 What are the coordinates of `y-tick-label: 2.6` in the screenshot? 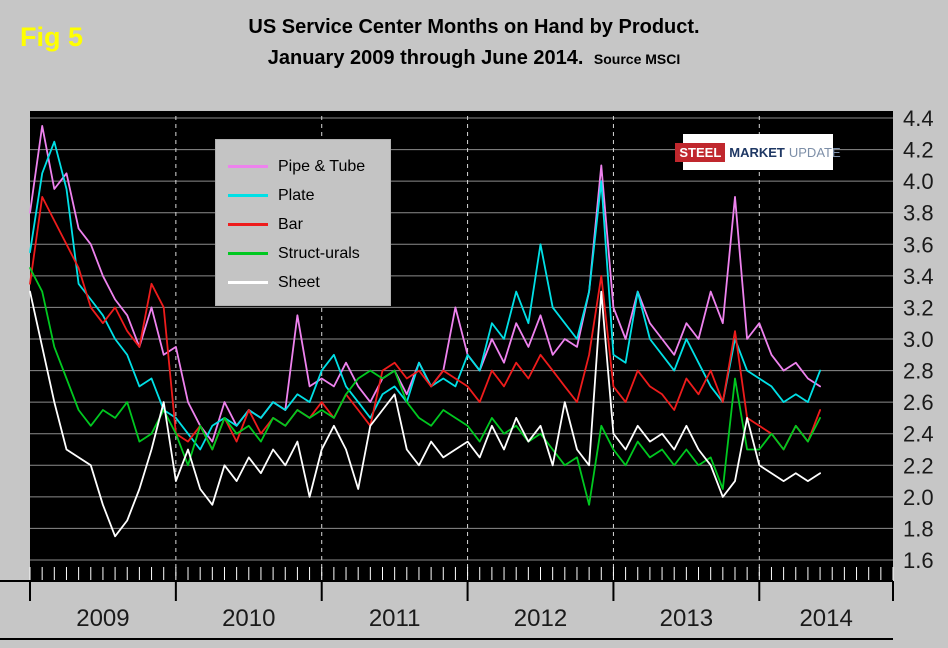 It's located at (918, 402).